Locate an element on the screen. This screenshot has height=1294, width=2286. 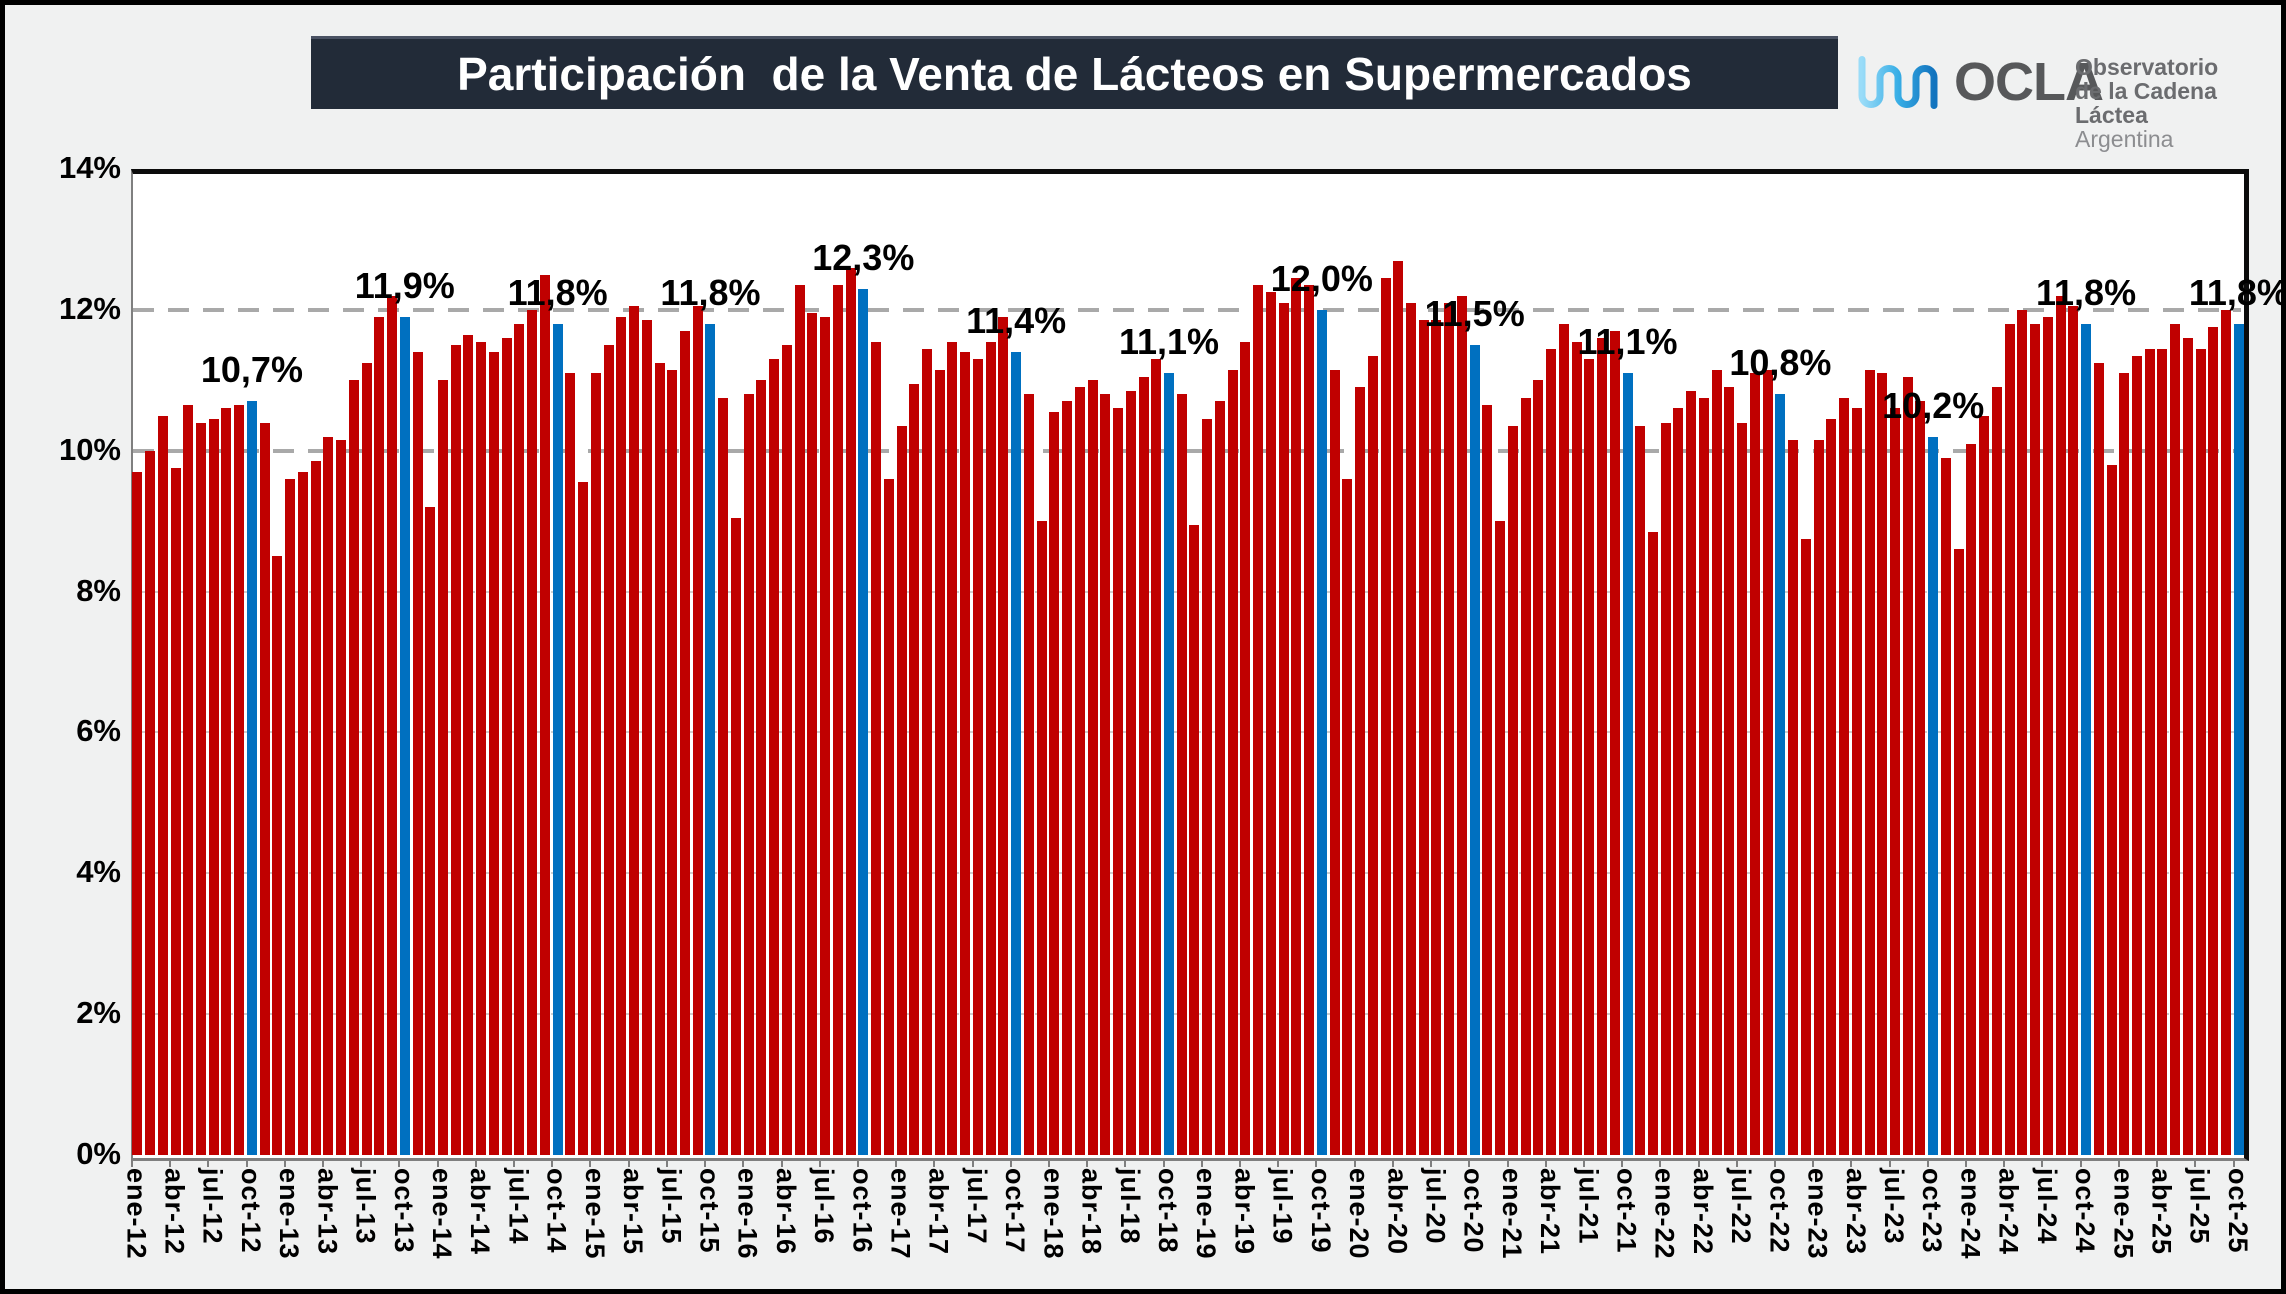
x-tick-label-oct-22: oct-22 is located at coordinates (1779, 1211).